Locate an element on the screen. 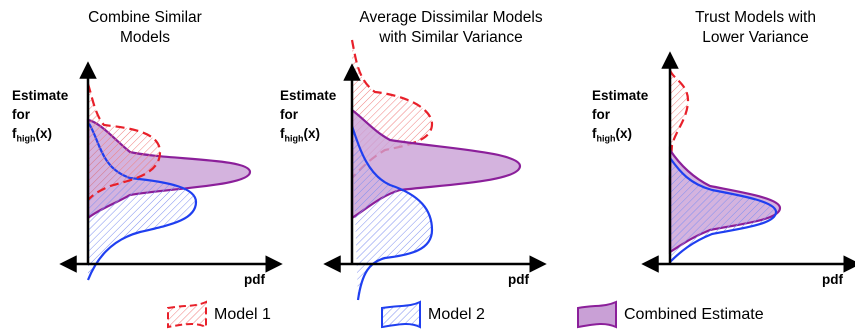  panel-1-ylabel: Estimate for fhigh(x) is located at coordinates (40, 116).